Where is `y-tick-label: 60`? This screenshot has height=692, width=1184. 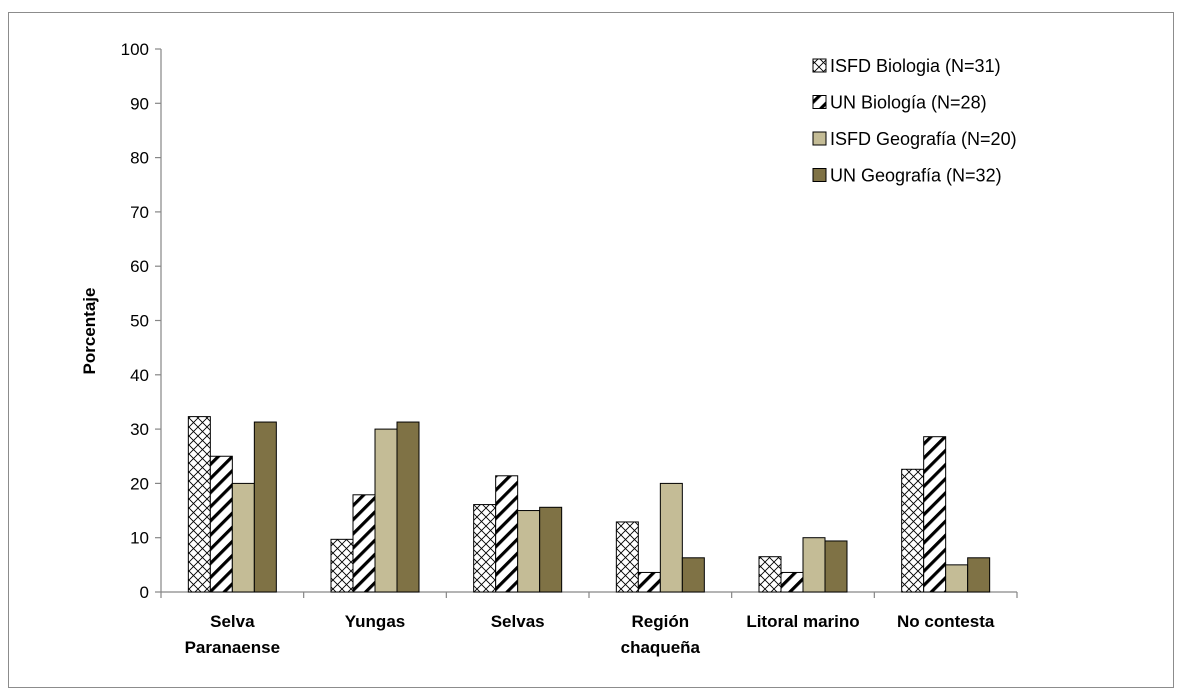 y-tick-label: 60 is located at coordinates (139, 266).